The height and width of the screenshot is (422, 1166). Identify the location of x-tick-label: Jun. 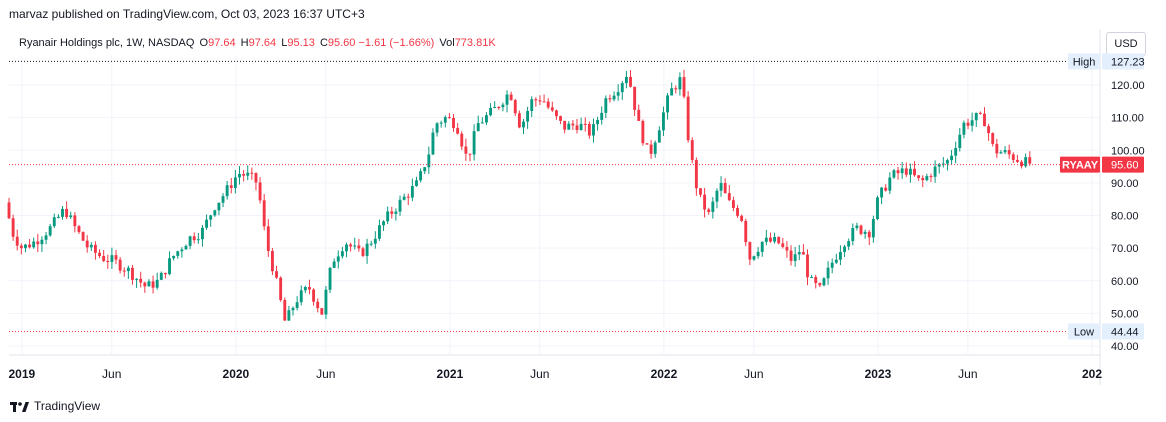
(539, 374).